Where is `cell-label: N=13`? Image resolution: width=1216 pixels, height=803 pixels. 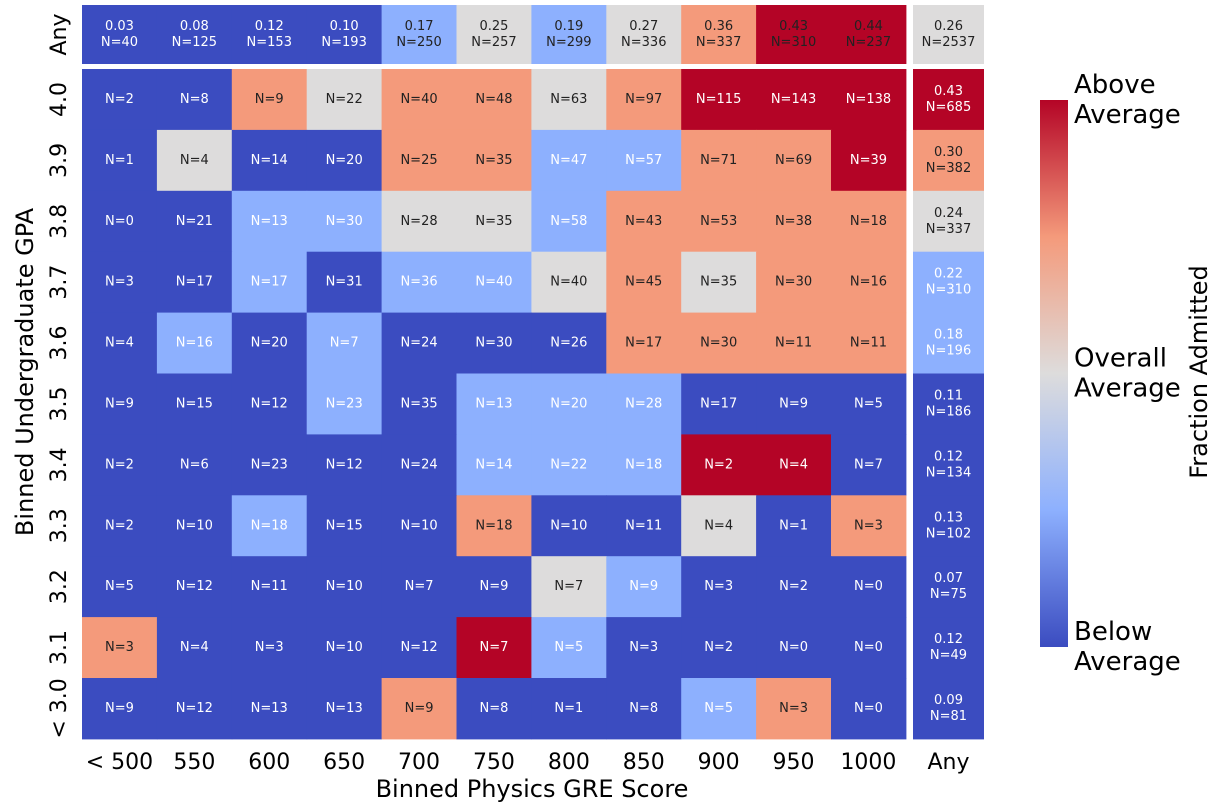
cell-label: N=13 is located at coordinates (269, 221).